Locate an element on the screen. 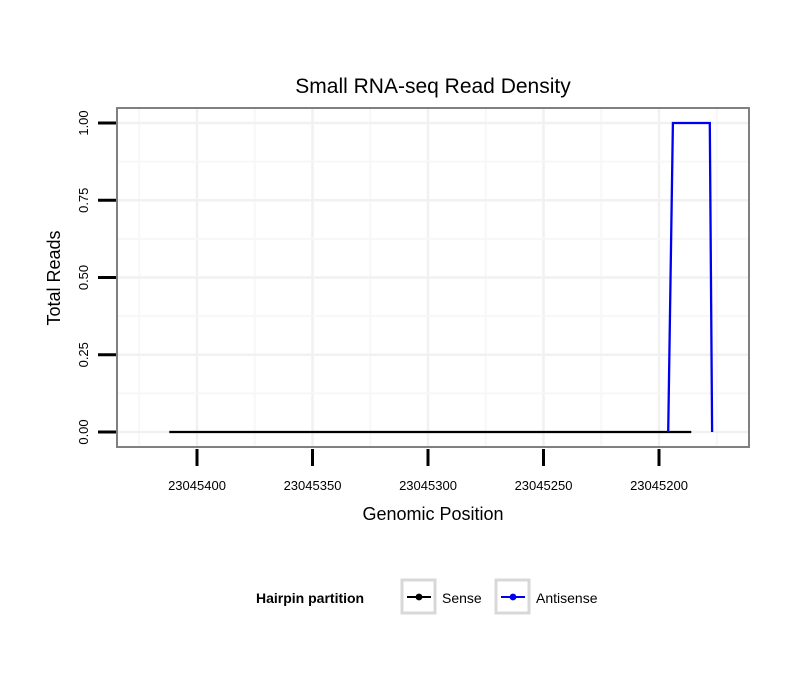 The image size is (810, 690). legend-label-antisense: Antisense is located at coordinates (567, 598).